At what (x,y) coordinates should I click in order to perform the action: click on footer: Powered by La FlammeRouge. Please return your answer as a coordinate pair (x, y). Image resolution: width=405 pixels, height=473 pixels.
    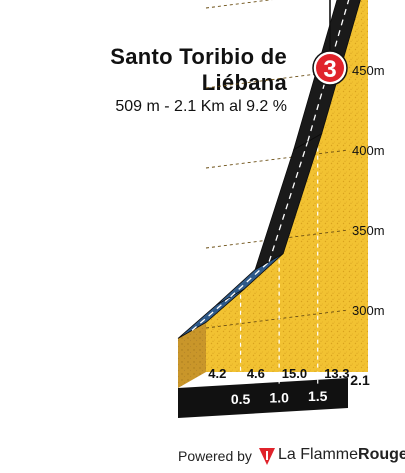
    Looking at the image, I should click on (202, 456).